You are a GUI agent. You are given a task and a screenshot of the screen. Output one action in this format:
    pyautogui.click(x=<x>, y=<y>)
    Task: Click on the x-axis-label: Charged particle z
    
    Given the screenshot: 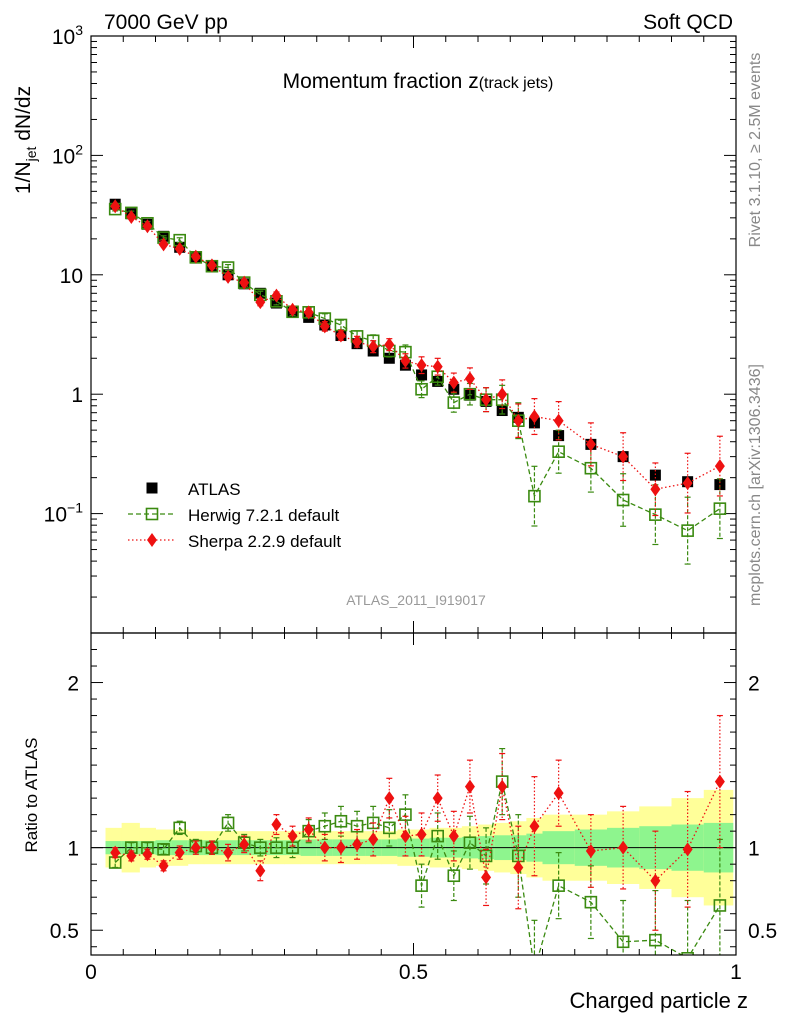 What is the action you would take?
    pyautogui.click(x=658, y=1000)
    